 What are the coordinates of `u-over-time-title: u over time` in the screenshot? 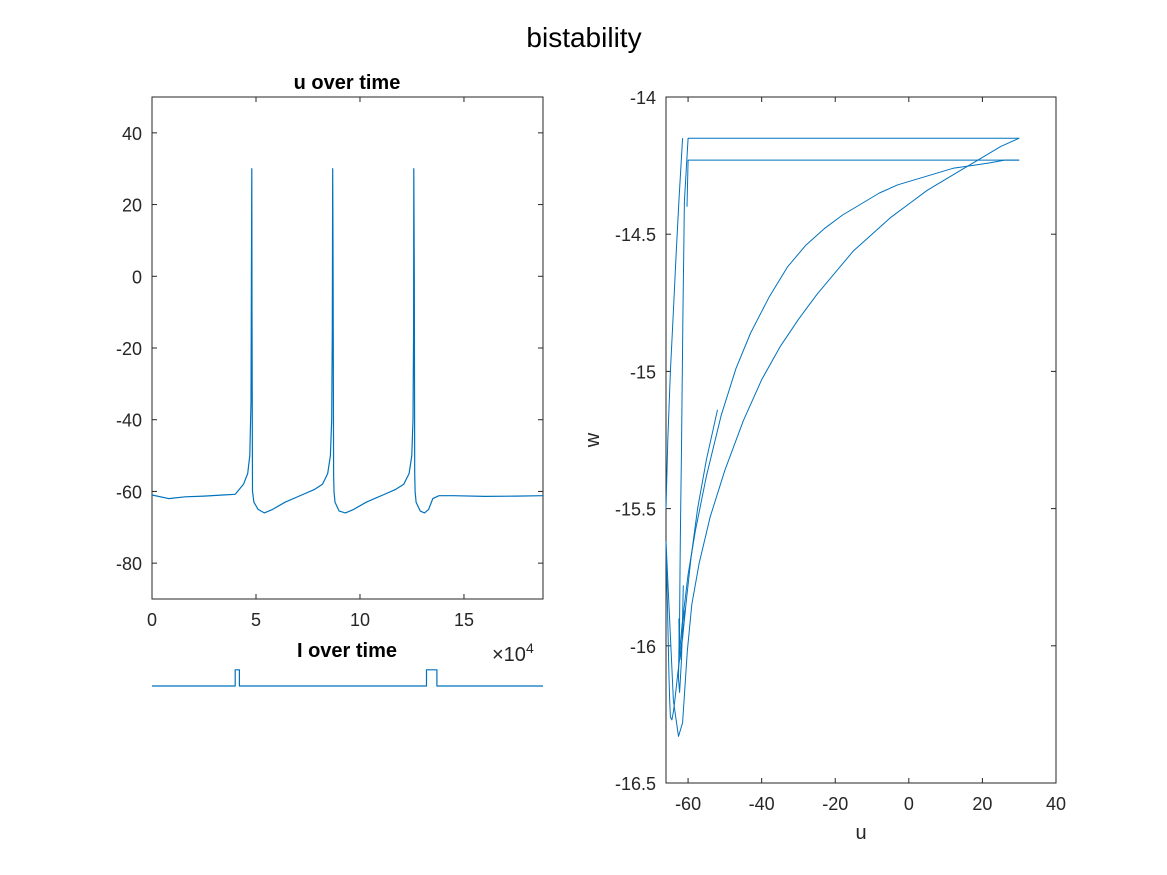 It's located at (347, 83).